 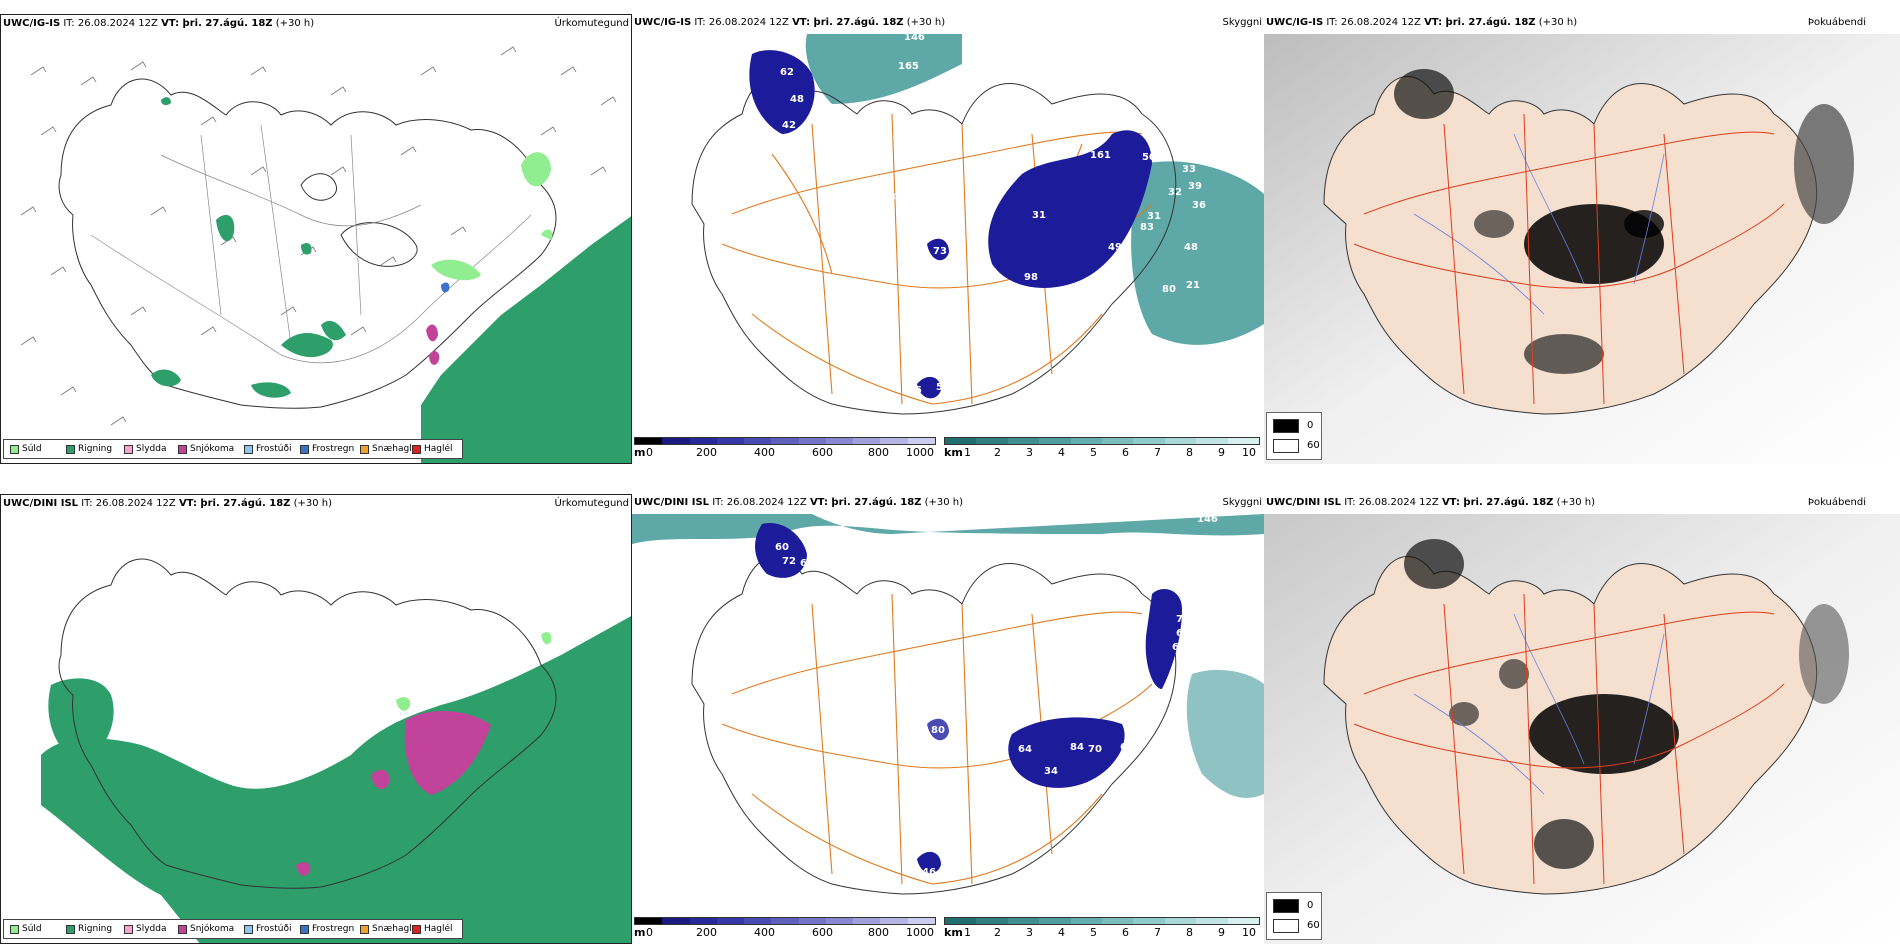 What do you see at coordinates (1179, 647) in the screenshot?
I see `vis-label: 66` at bounding box center [1179, 647].